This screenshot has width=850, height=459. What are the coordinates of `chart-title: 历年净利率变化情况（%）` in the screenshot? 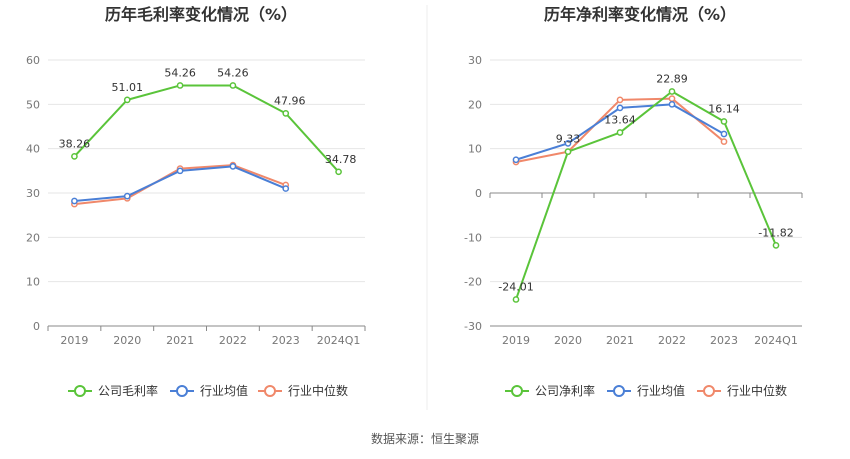 It's located at (640, 14).